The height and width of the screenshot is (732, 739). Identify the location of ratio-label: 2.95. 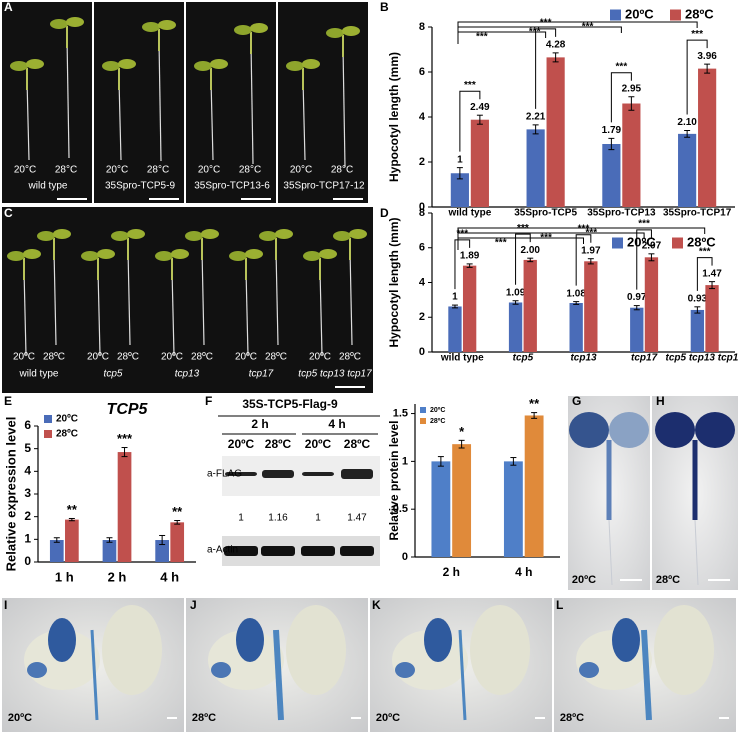
(632, 88).